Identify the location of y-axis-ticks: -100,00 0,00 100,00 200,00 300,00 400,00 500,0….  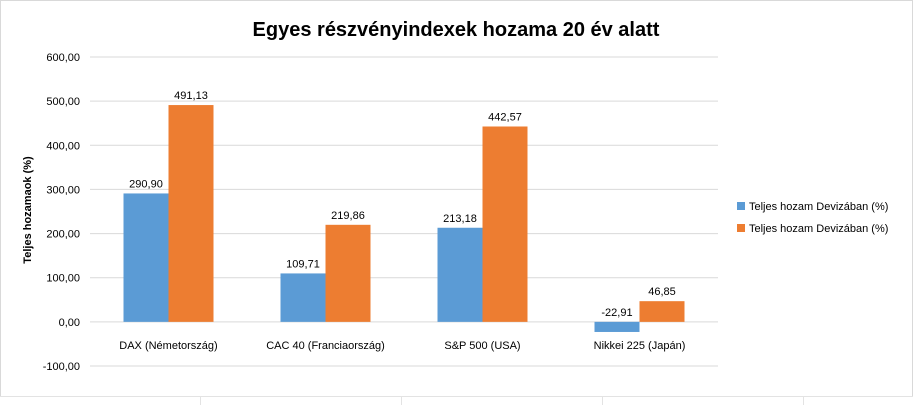
(61, 212).